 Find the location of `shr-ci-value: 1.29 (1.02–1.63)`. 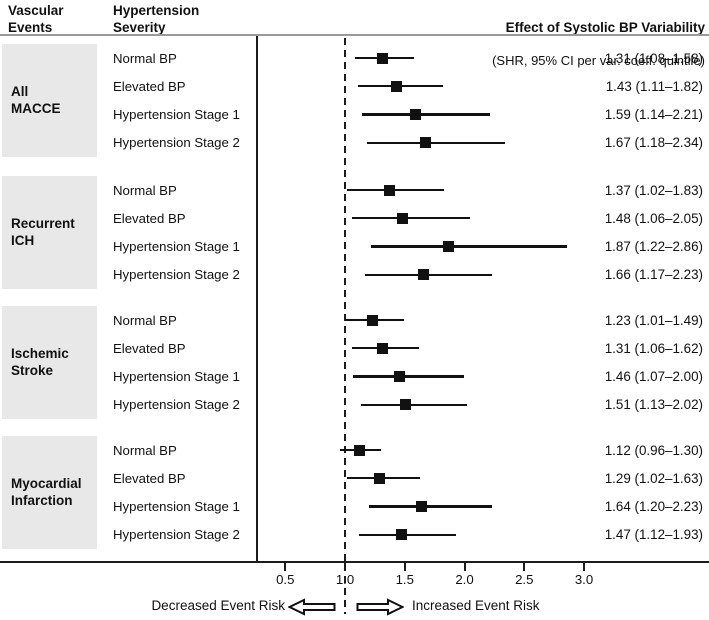

shr-ci-value: 1.29 (1.02–1.63) is located at coordinates (653, 478).